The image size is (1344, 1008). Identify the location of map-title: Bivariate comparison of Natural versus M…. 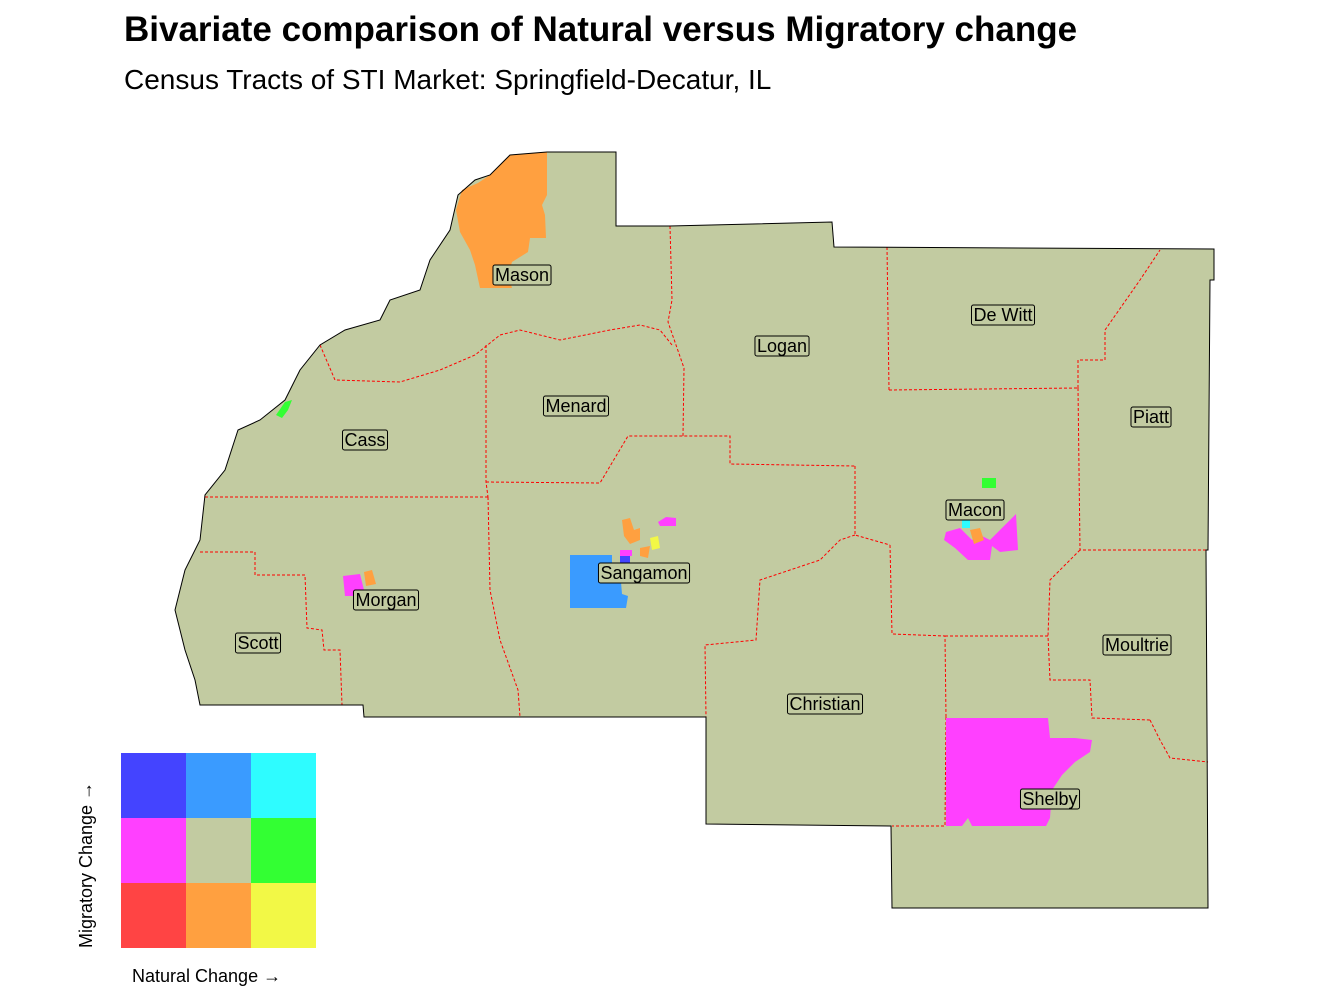
(601, 29).